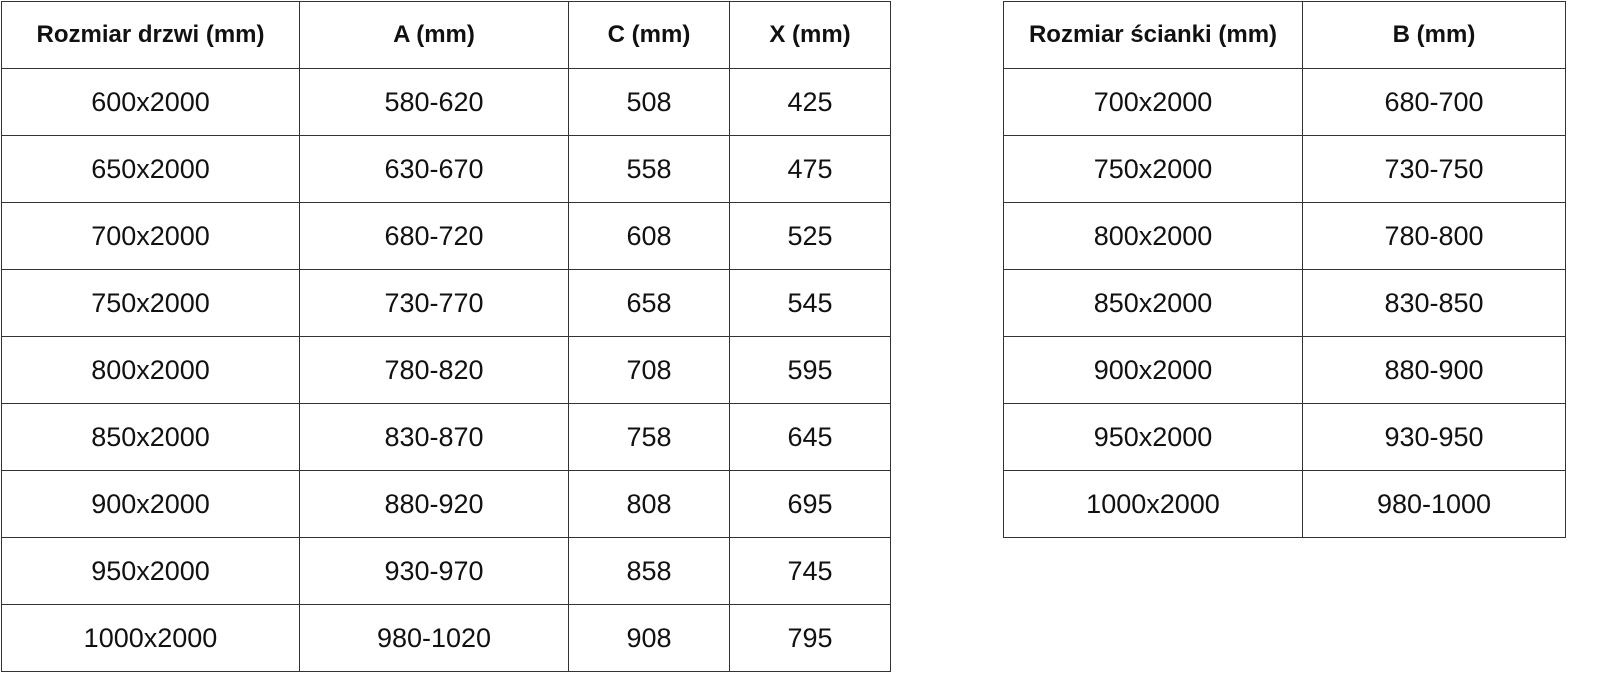 This screenshot has width=1600, height=689. Describe the element at coordinates (810, 437) in the screenshot. I see `table-cell: 645` at that location.